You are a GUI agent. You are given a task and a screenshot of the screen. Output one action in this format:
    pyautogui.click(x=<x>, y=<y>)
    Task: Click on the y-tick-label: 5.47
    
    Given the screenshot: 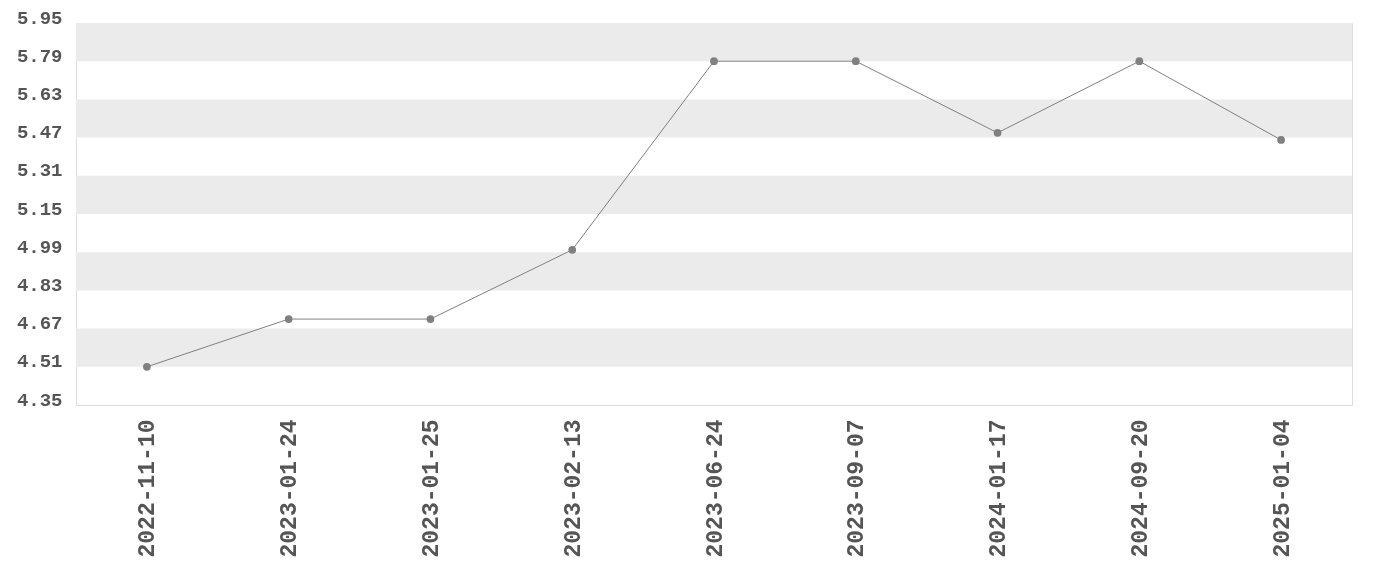 What is the action you would take?
    pyautogui.click(x=39, y=133)
    